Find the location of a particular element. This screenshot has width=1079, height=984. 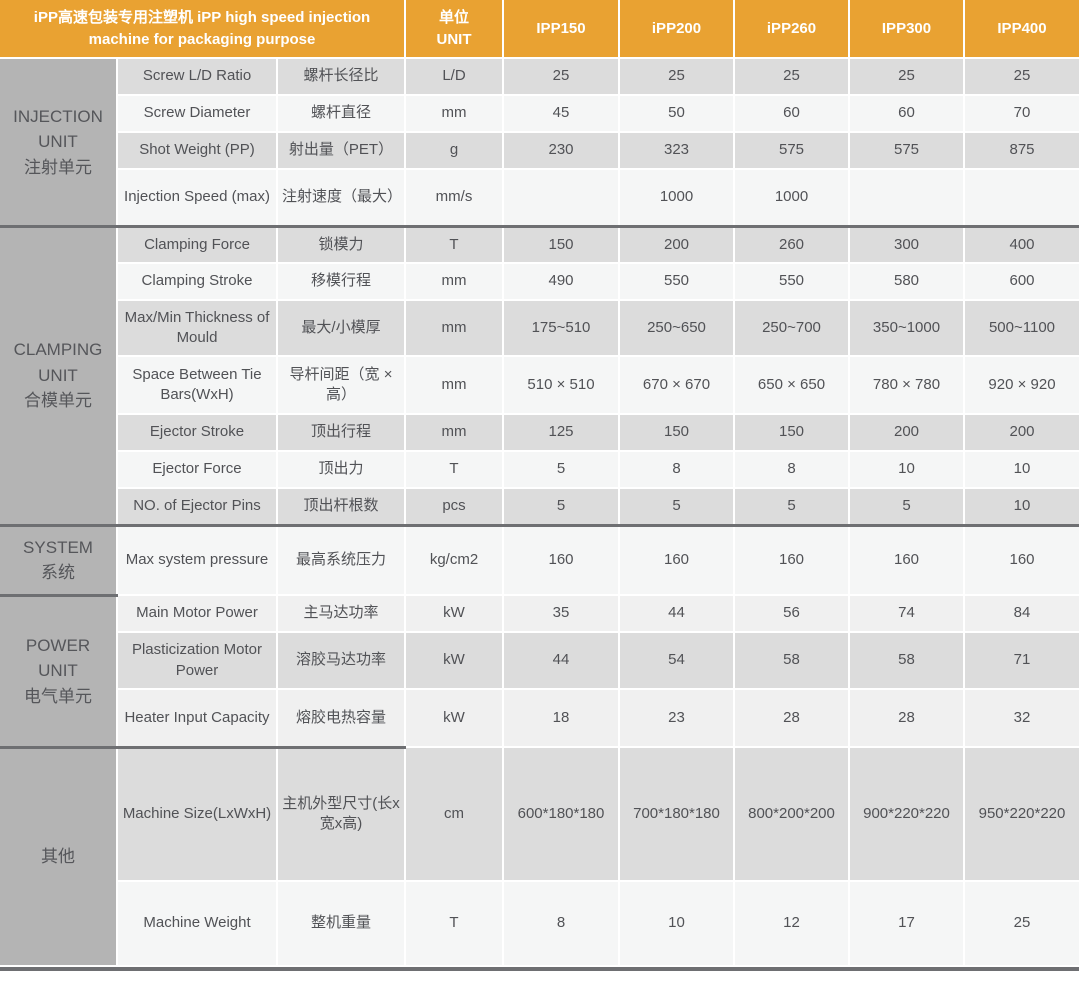

spec-name-en: Plasticization Motor Power is located at coordinates (197, 660).